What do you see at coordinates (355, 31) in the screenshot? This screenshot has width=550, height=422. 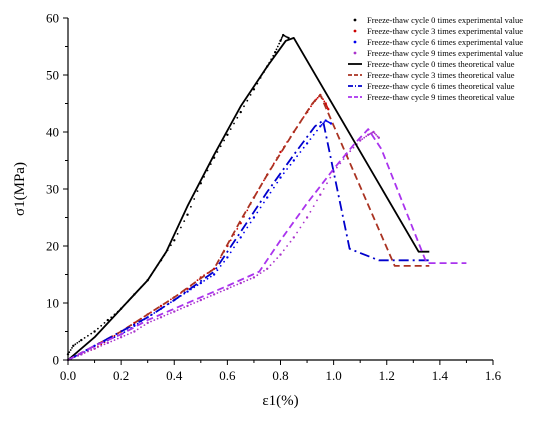 I see `legend-swatch-freeze-thaw-cycle-3-times-experimental-value` at bounding box center [355, 31].